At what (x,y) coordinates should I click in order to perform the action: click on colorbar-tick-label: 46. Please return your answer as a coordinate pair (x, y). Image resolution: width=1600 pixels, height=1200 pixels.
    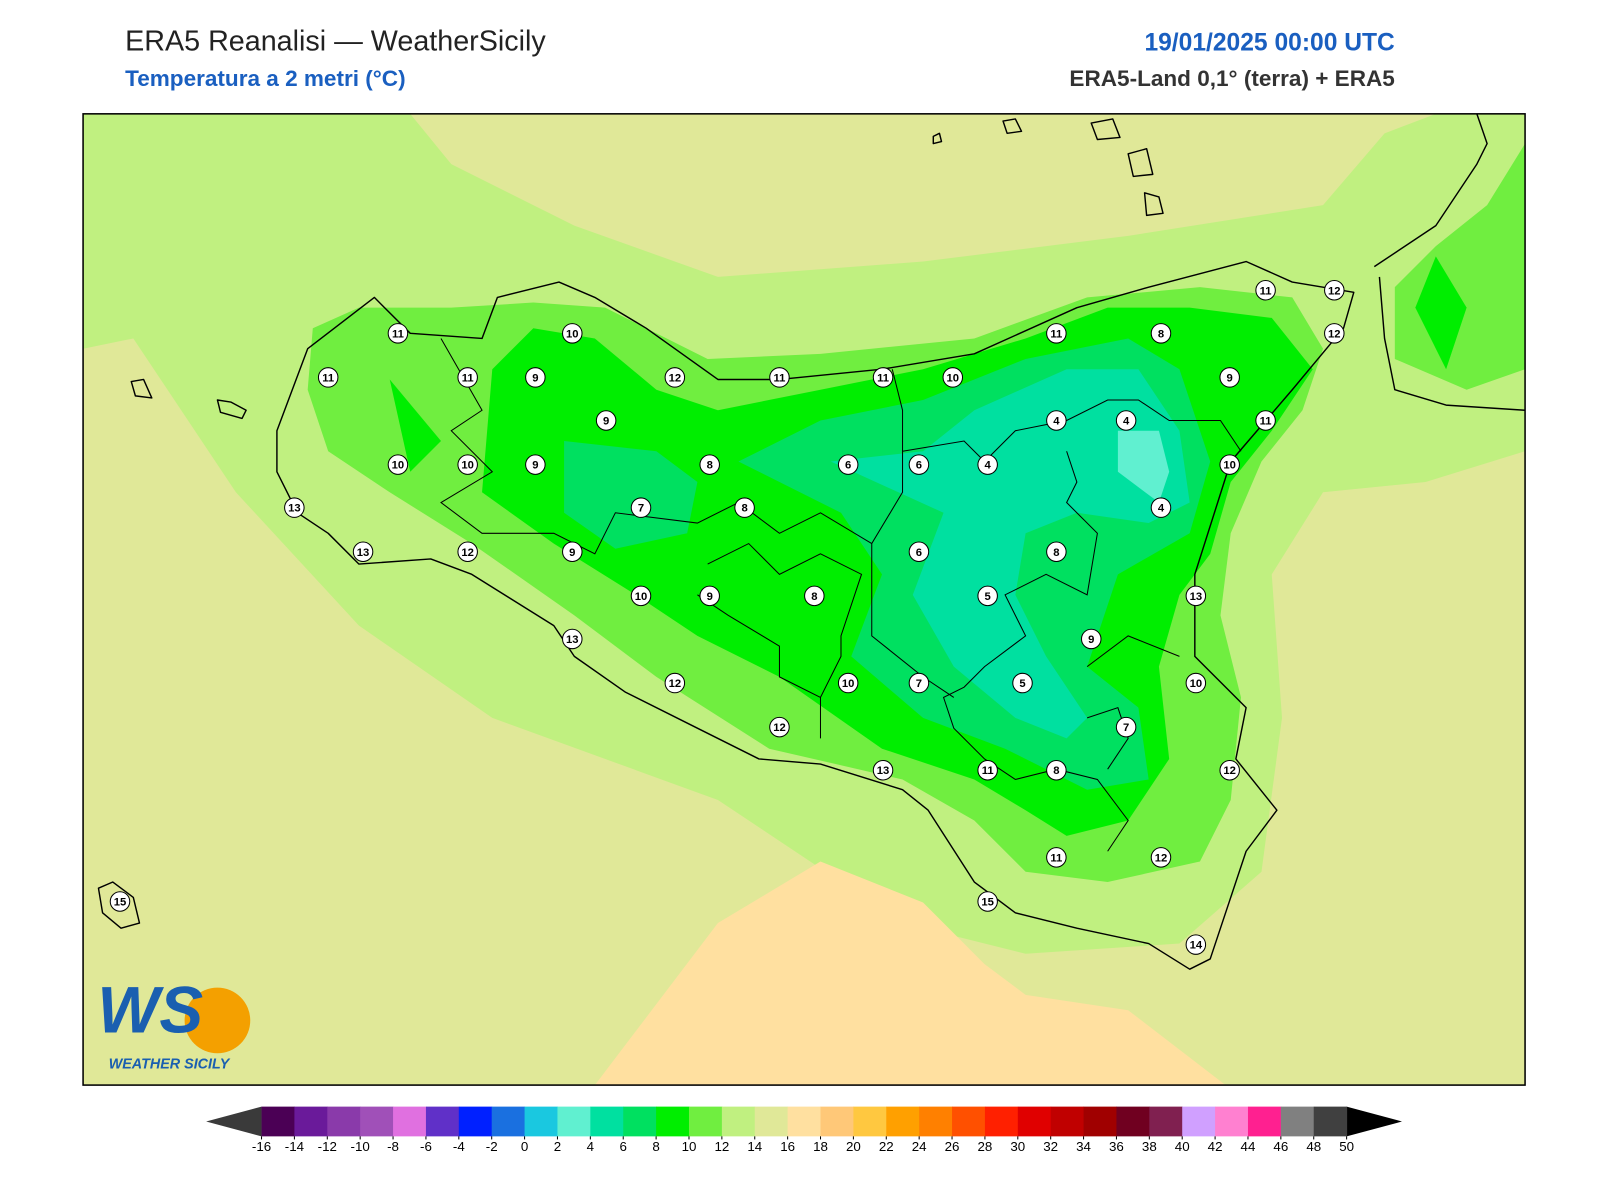
    Looking at the image, I should click on (1280, 1146).